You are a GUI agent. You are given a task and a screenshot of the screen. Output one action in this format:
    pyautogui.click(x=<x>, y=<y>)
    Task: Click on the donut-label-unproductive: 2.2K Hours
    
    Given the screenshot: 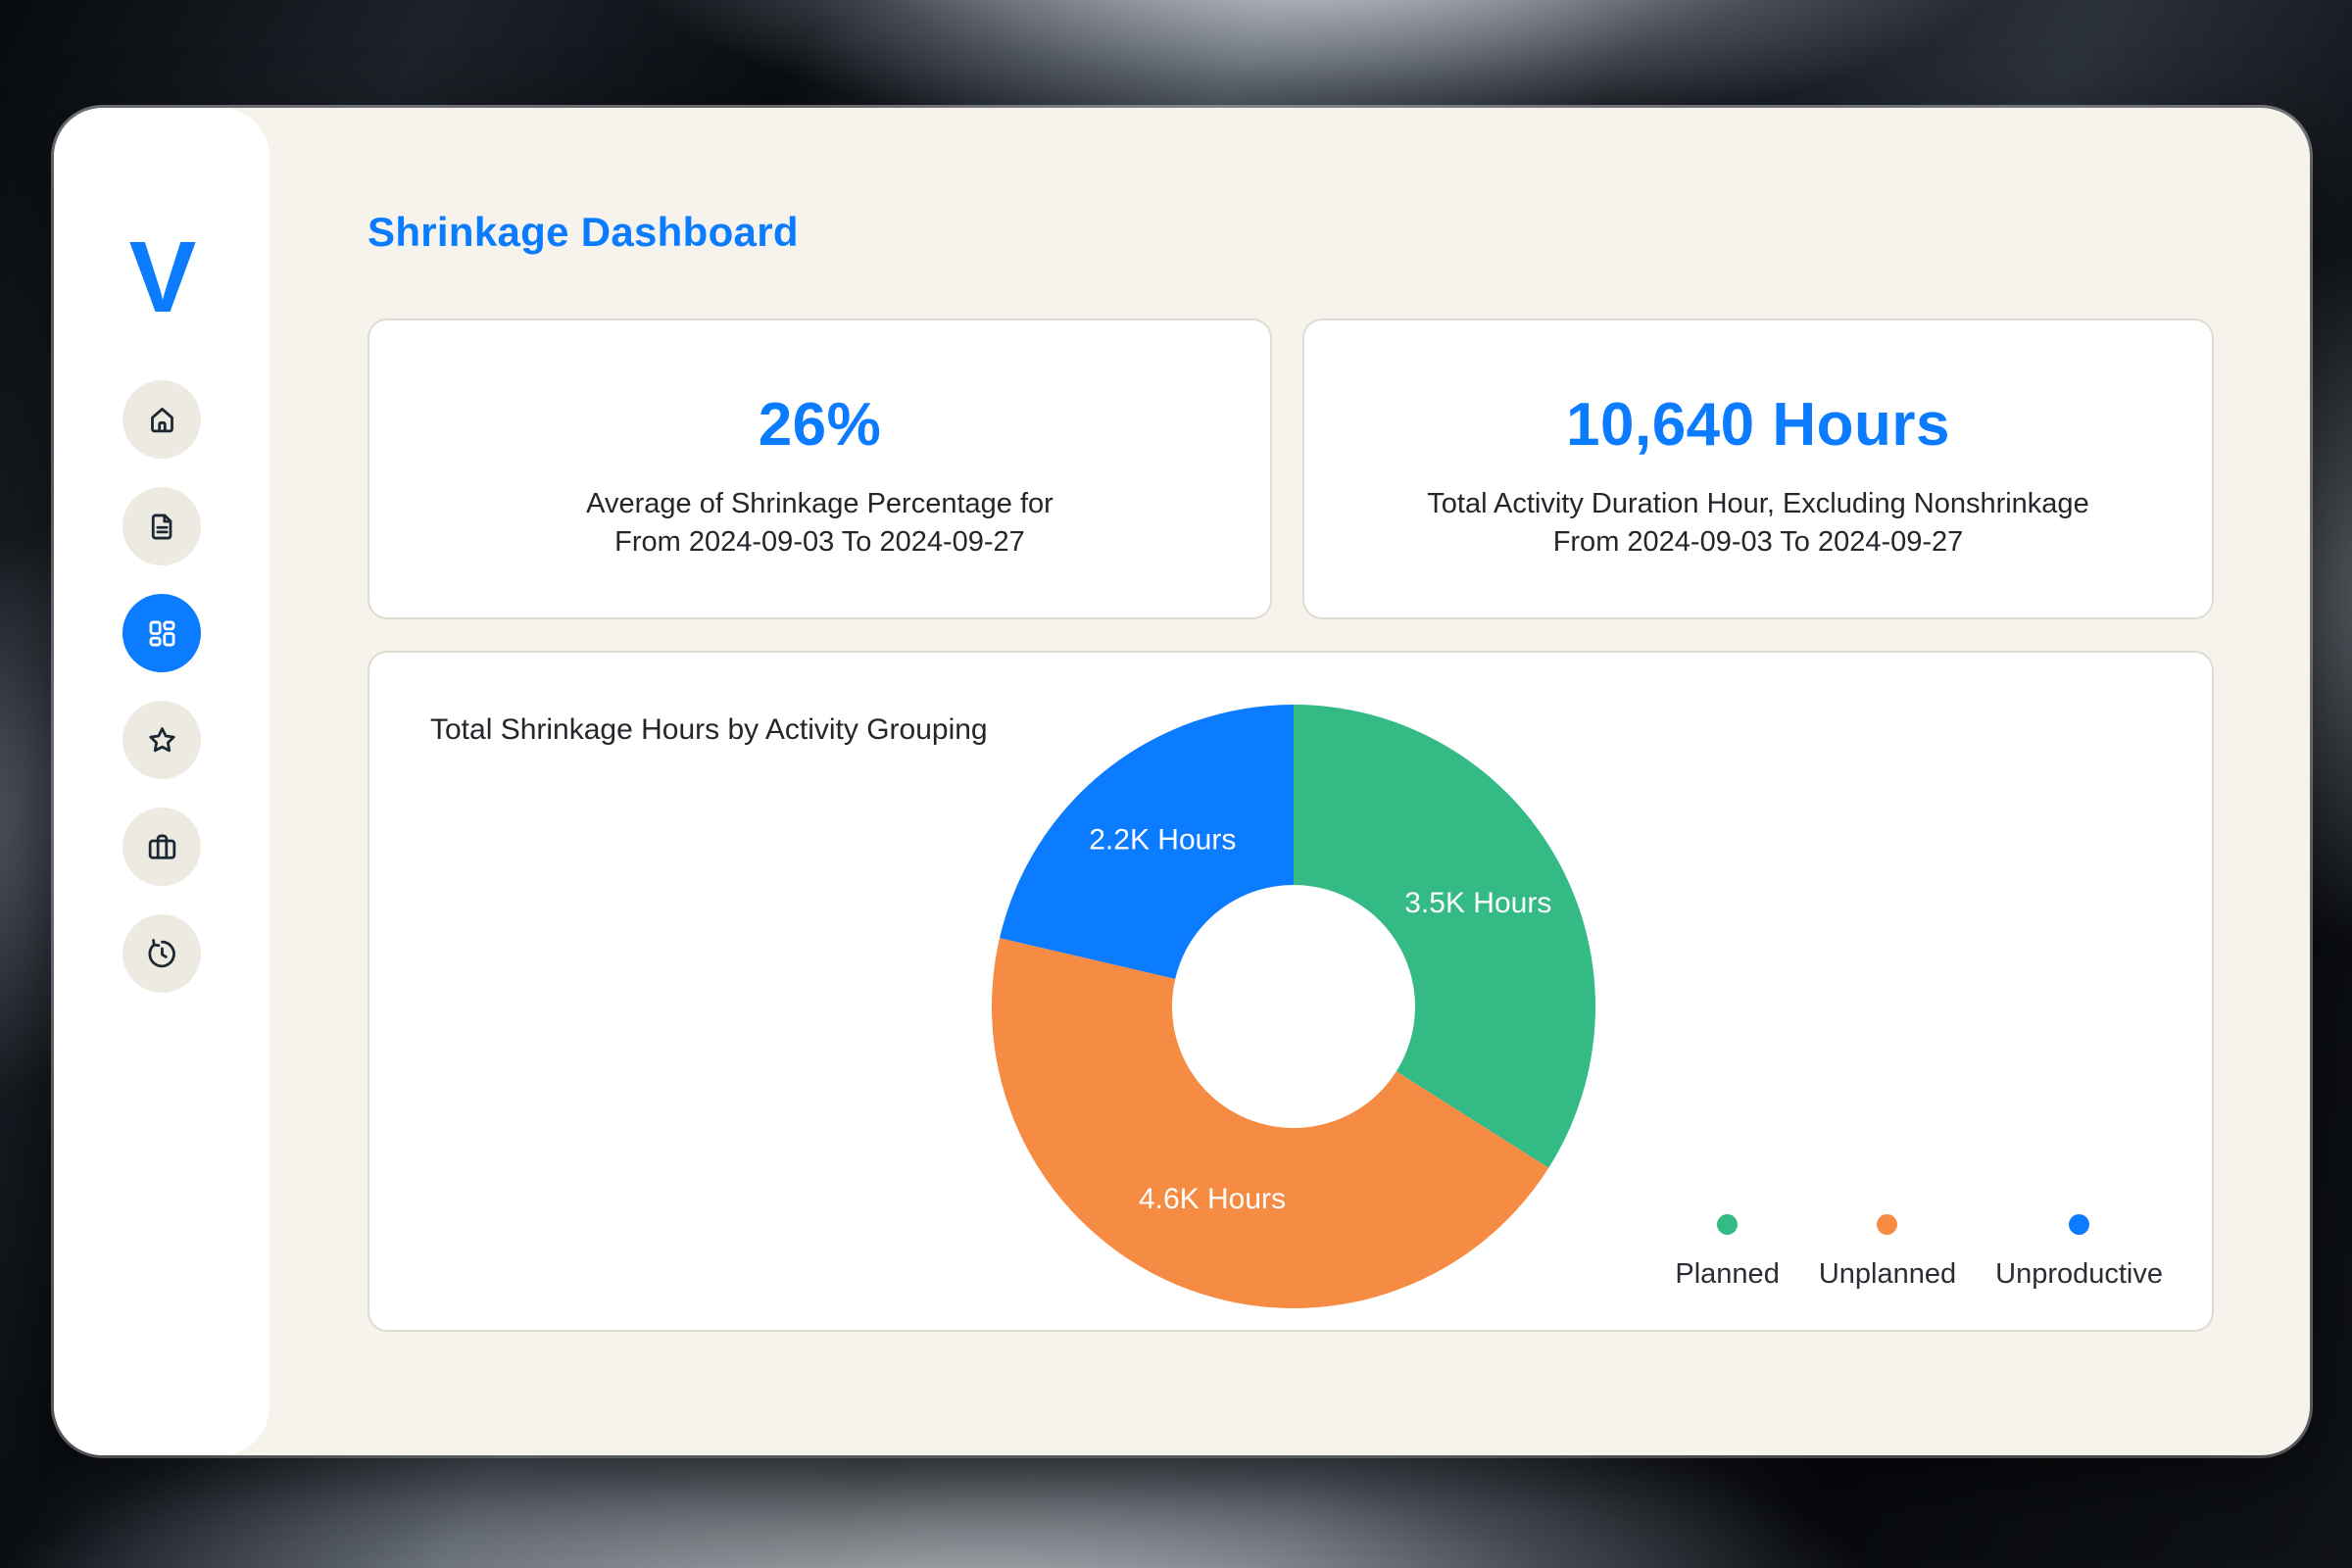 What is the action you would take?
    pyautogui.click(x=1162, y=840)
    